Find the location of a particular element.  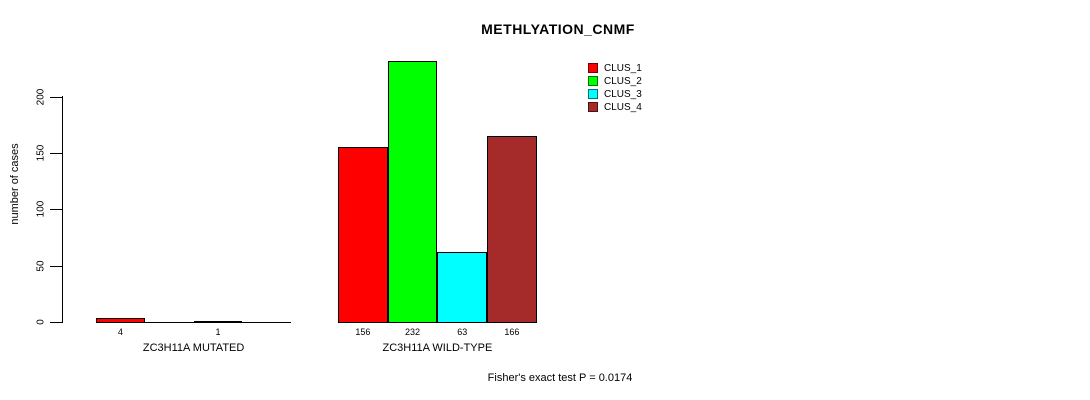

y-axis-title: number of cases is located at coordinates (15, 184).